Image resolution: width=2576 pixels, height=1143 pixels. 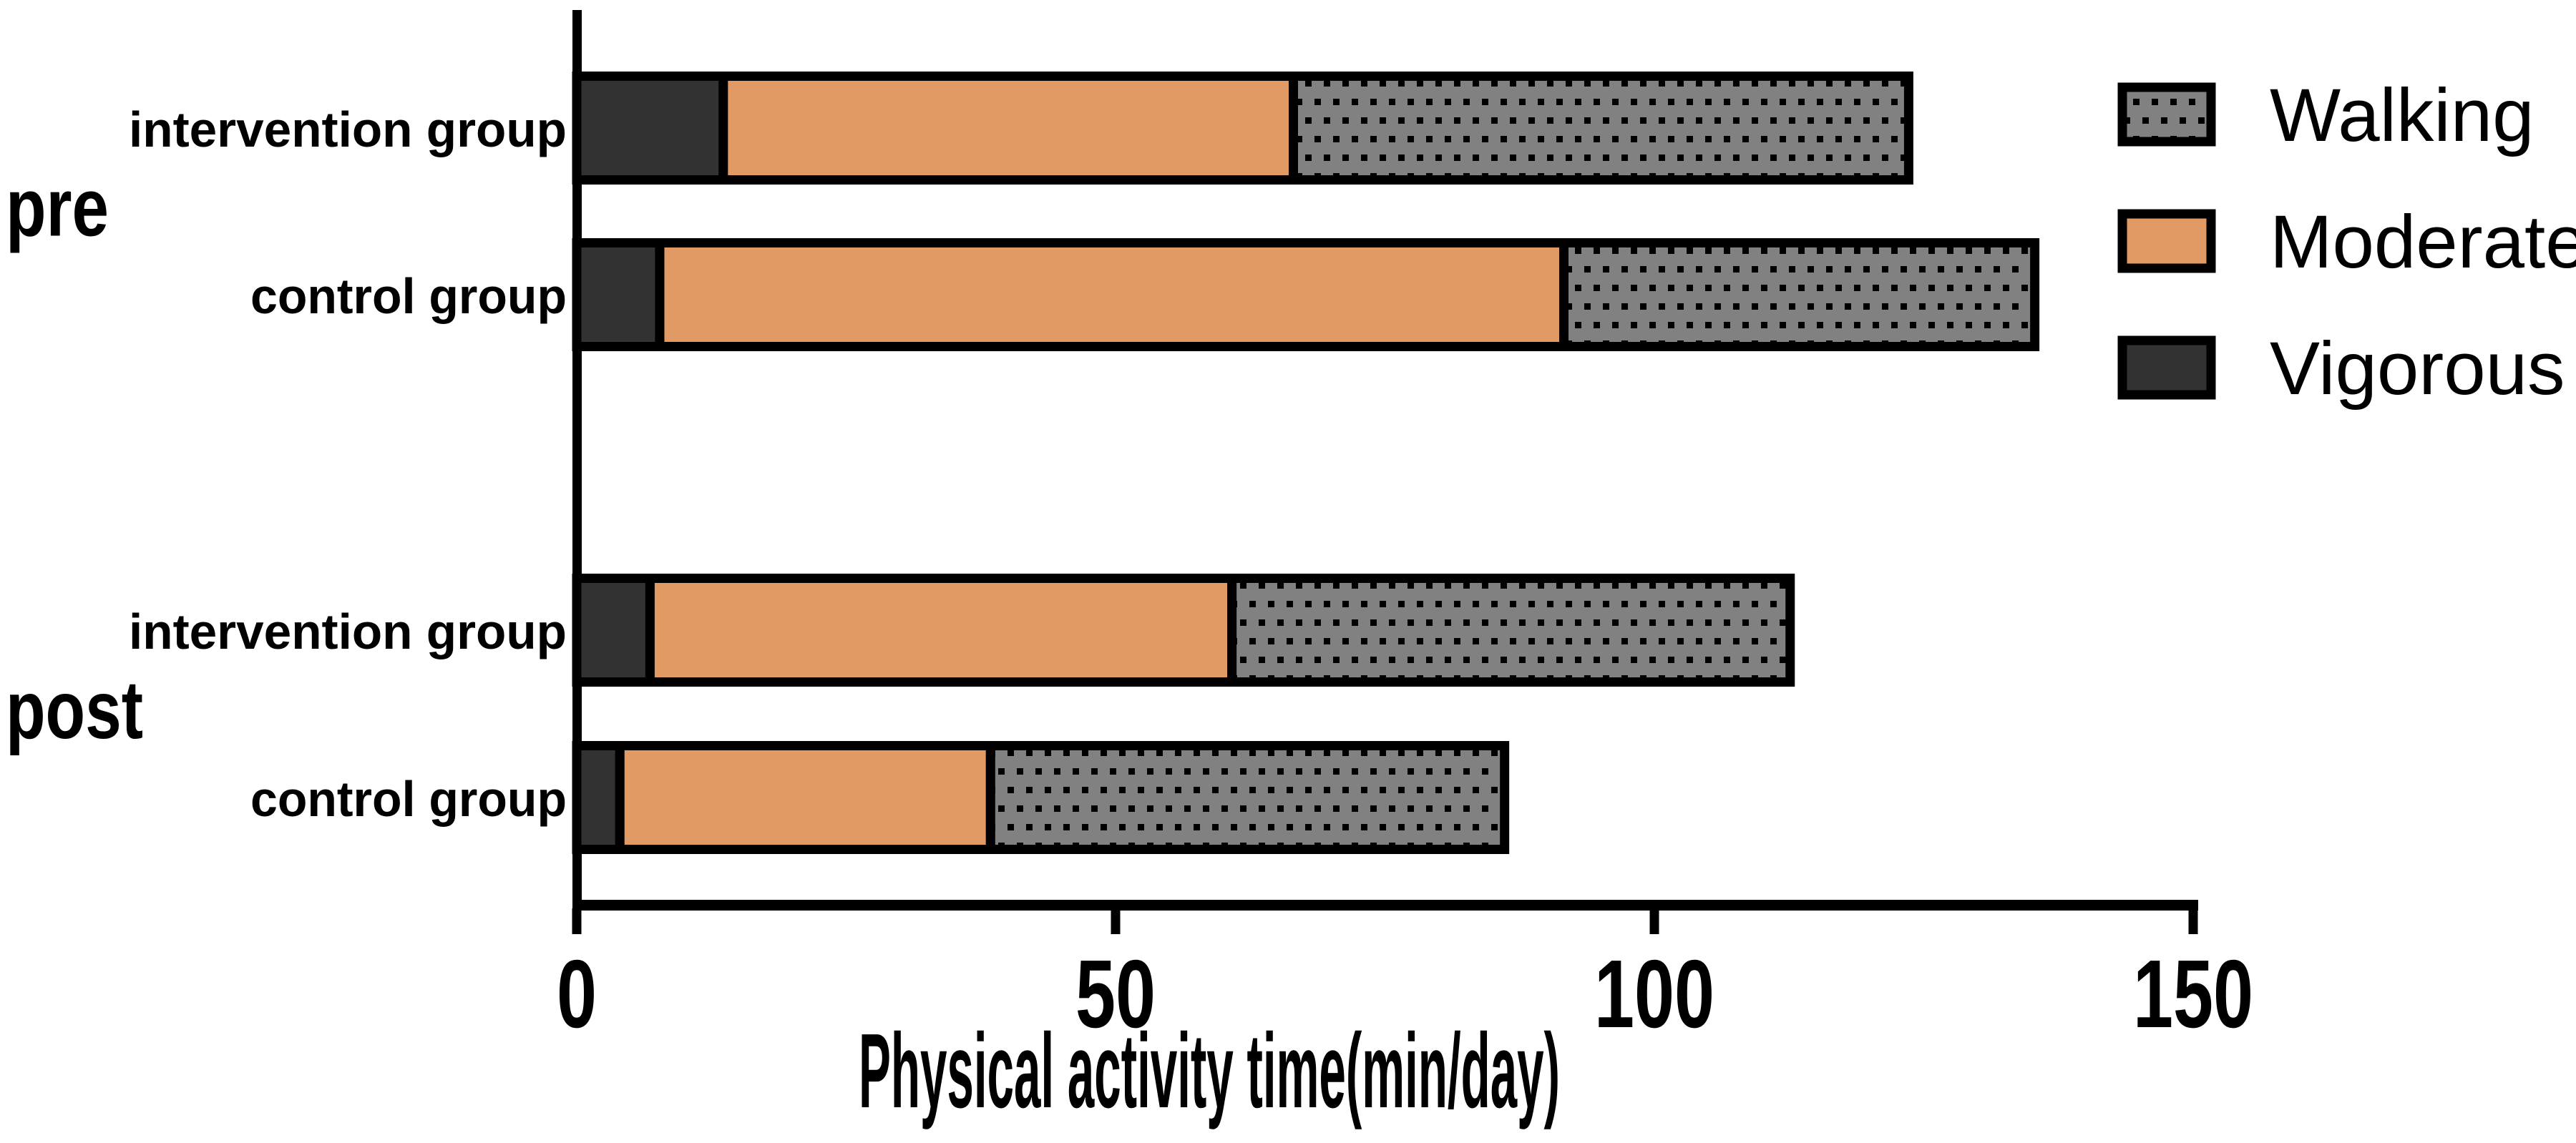 I want to click on legend-label: Moderate, so click(x=2423, y=242).